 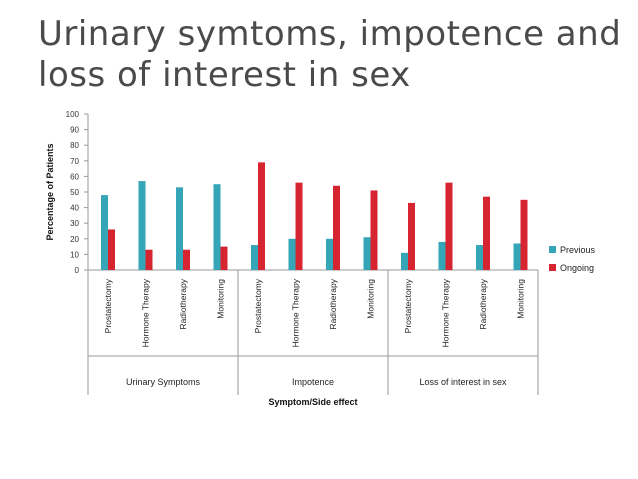 I want to click on group-label: Loss of interest in sex, so click(x=463, y=382).